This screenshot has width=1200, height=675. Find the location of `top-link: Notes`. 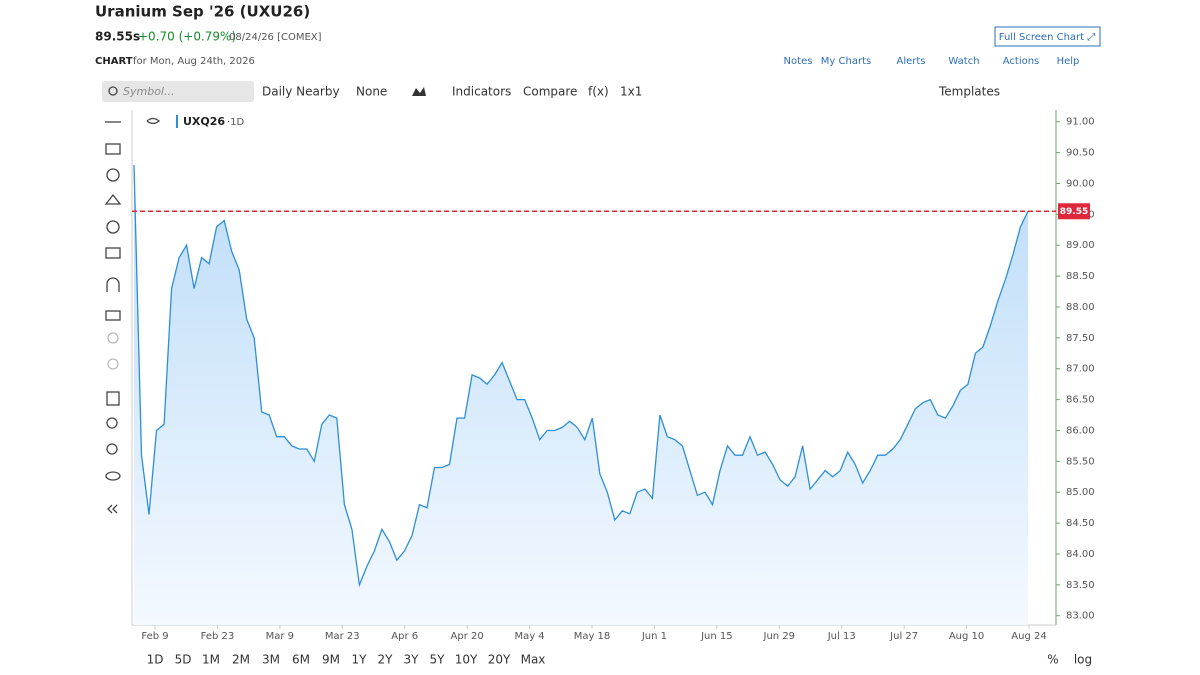

top-link: Notes is located at coordinates (798, 61).